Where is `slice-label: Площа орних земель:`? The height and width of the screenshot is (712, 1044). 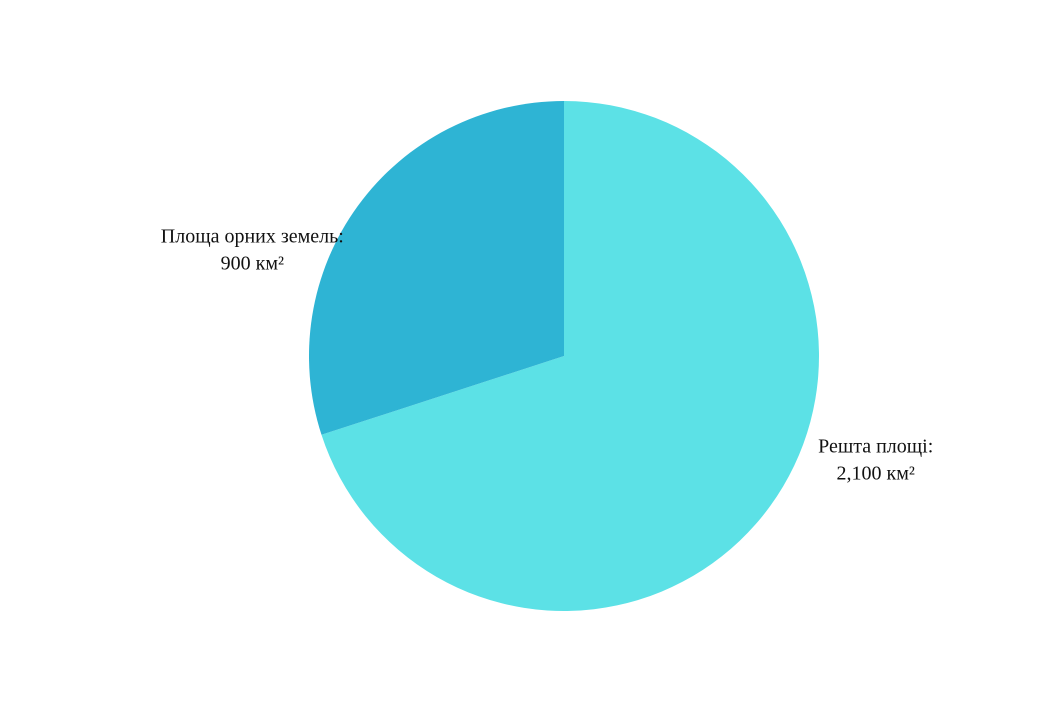 slice-label: Площа орних земель: is located at coordinates (252, 237).